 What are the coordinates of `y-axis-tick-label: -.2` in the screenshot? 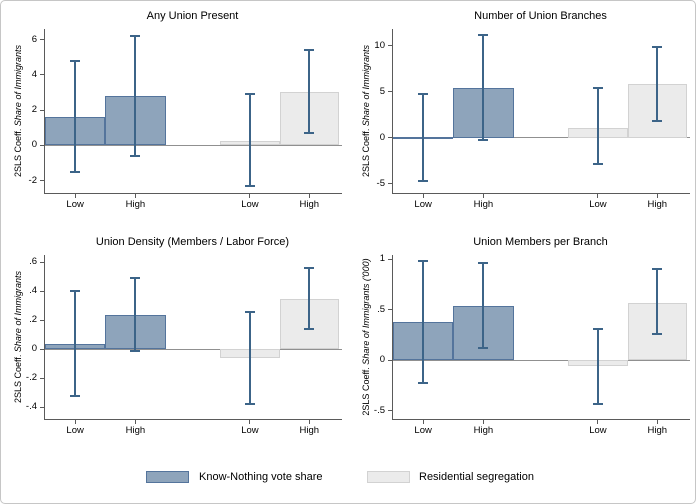 It's located at (31, 378).